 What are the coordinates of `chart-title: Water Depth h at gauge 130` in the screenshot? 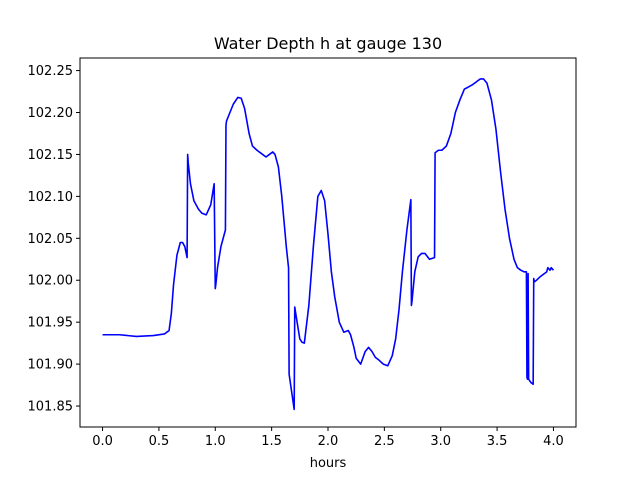 It's located at (328, 43).